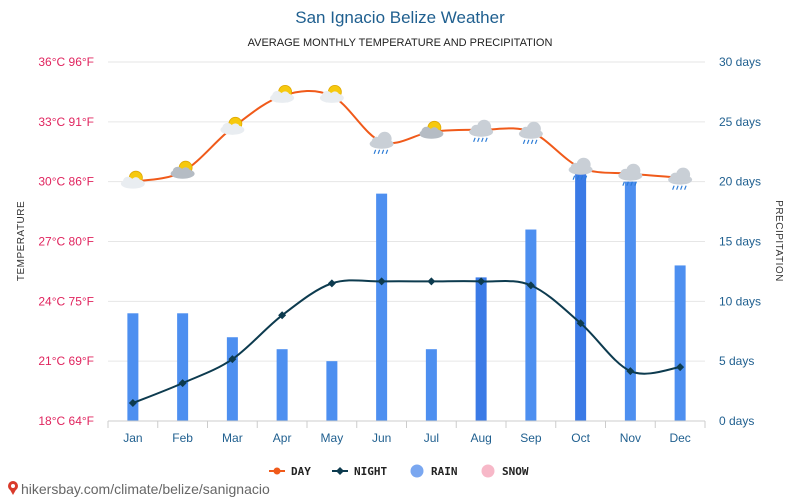 The width and height of the screenshot is (800, 500). I want to click on left-tick-label: 27°C 80°F, so click(66, 242).